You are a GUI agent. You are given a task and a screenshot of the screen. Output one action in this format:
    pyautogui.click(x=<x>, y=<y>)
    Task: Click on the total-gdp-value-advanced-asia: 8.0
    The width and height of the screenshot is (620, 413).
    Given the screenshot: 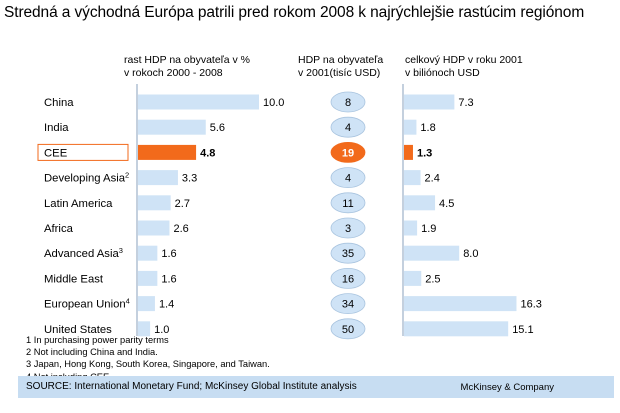 What is the action you would take?
    pyautogui.click(x=470, y=254)
    